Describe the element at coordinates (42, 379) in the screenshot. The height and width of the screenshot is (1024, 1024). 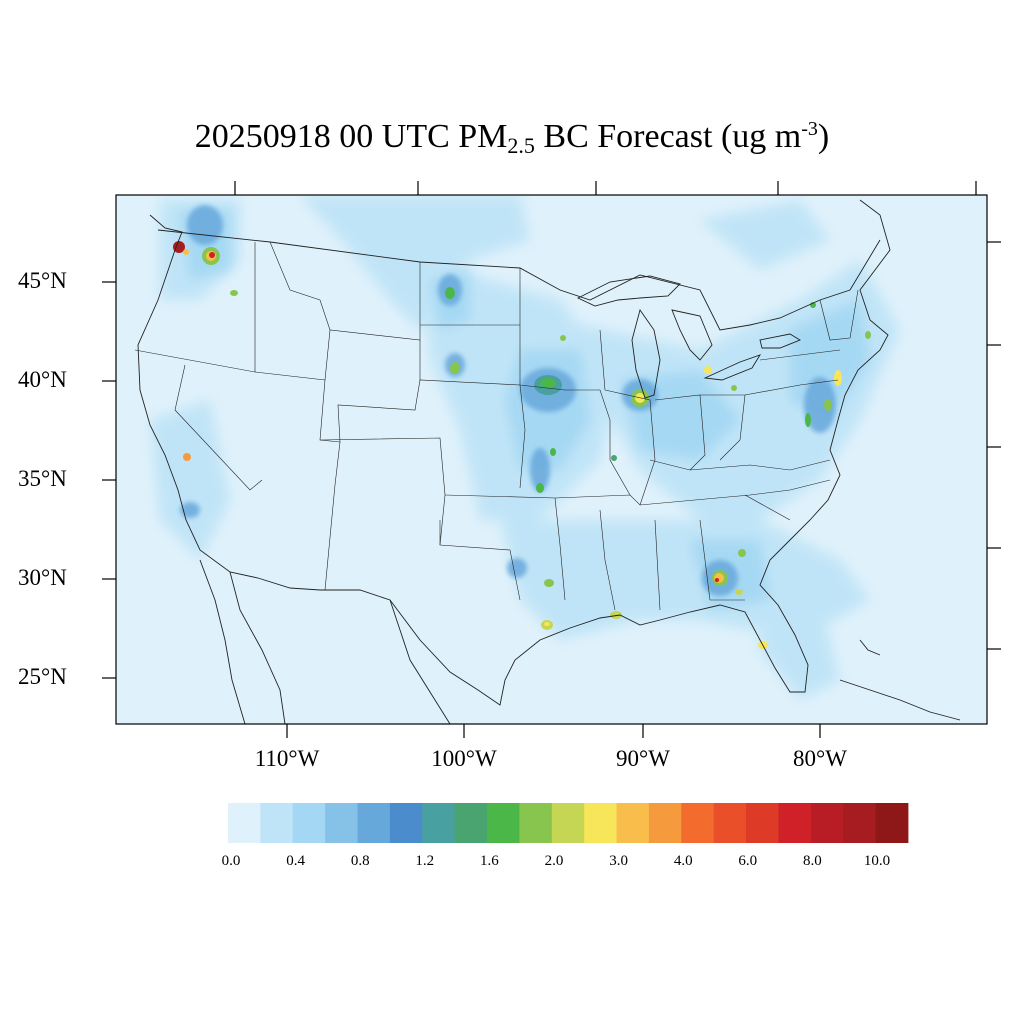
I see `lat-label-40: 40°N` at that location.